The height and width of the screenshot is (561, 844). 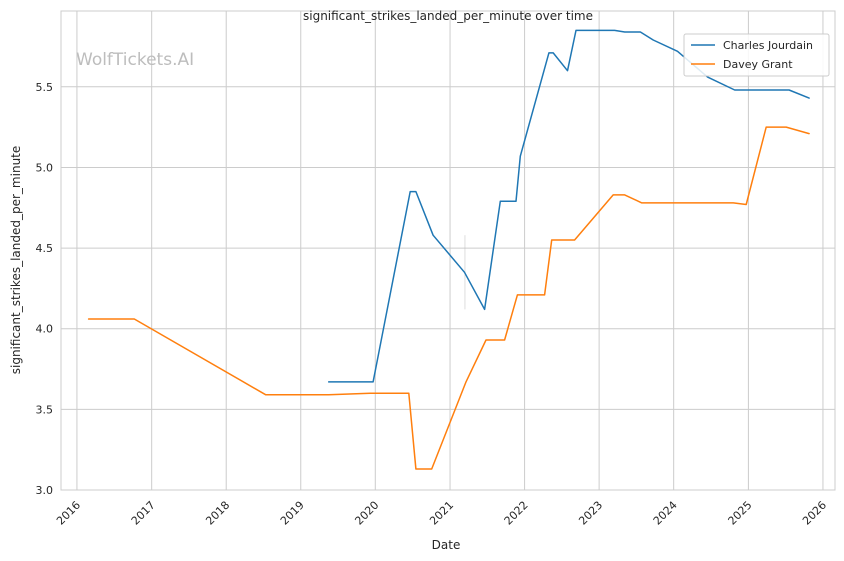 What do you see at coordinates (16, 260) in the screenshot?
I see `y-axis-label: significant_strikes_landed_per_minute` at bounding box center [16, 260].